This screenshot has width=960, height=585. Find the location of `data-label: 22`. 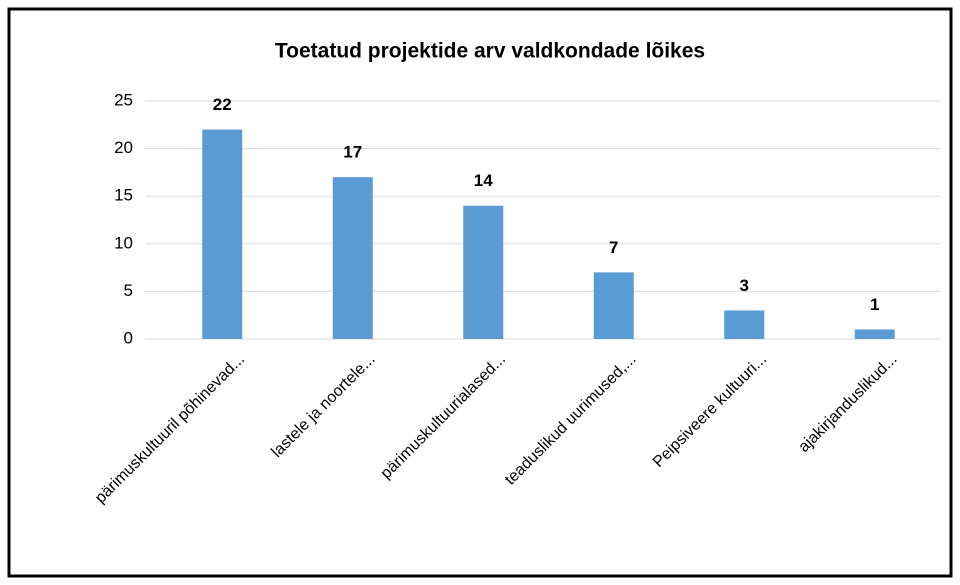

data-label: 22 is located at coordinates (222, 104).